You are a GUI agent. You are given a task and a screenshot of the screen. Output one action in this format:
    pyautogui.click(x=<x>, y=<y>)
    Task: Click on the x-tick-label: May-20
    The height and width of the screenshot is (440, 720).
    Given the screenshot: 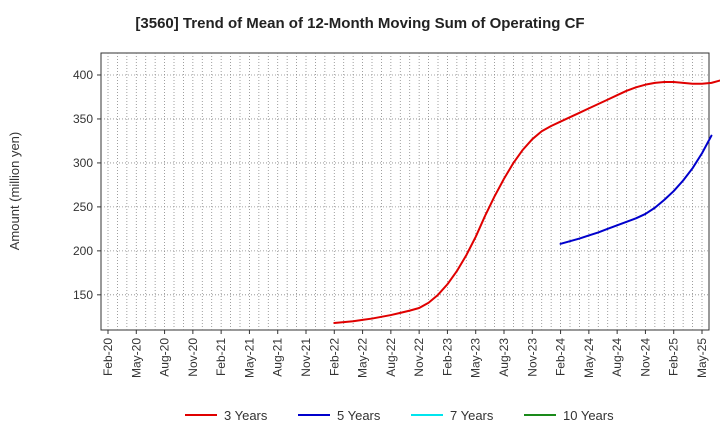 What is the action you would take?
    pyautogui.click(x=136, y=358)
    